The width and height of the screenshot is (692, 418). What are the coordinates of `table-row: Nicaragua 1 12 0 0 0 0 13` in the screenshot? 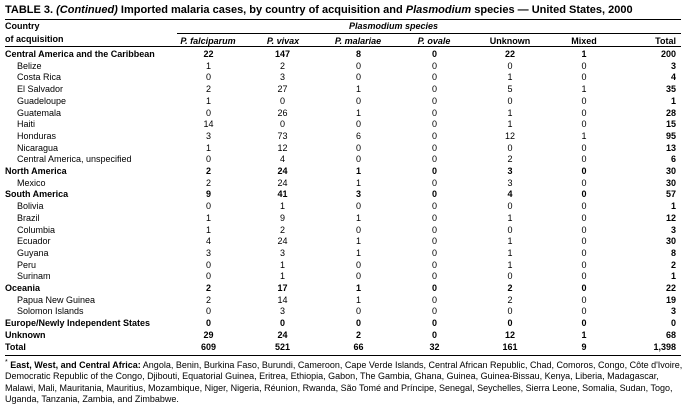 It's located at (343, 149).